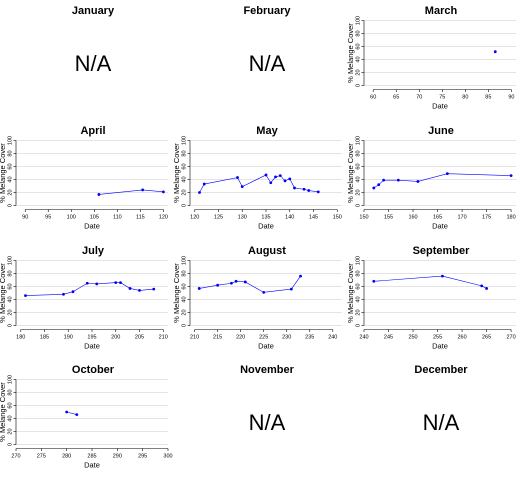  Describe the element at coordinates (267, 251) in the screenshot. I see `chart-title: August` at that location.